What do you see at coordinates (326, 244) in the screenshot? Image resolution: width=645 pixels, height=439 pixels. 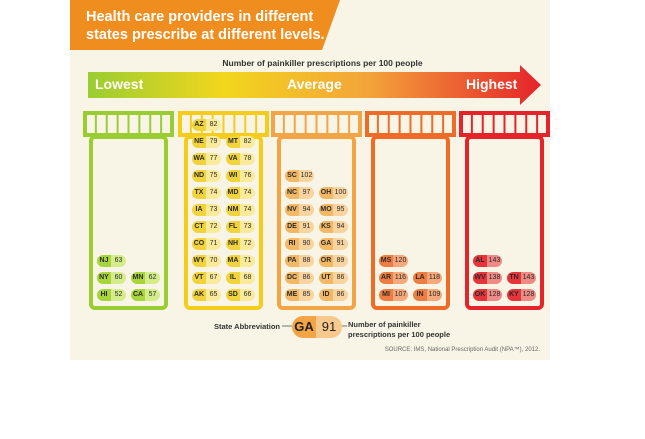 I see `state-abbr: GA` at bounding box center [326, 244].